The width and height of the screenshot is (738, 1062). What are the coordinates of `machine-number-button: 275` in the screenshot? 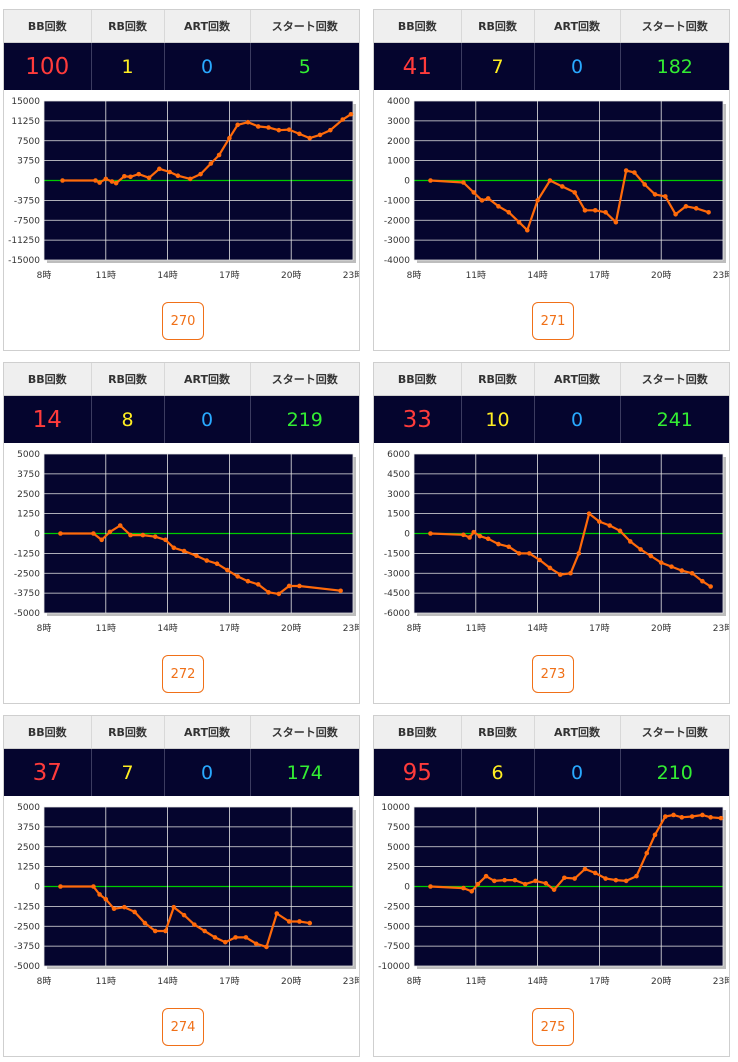 It's located at (553, 1027).